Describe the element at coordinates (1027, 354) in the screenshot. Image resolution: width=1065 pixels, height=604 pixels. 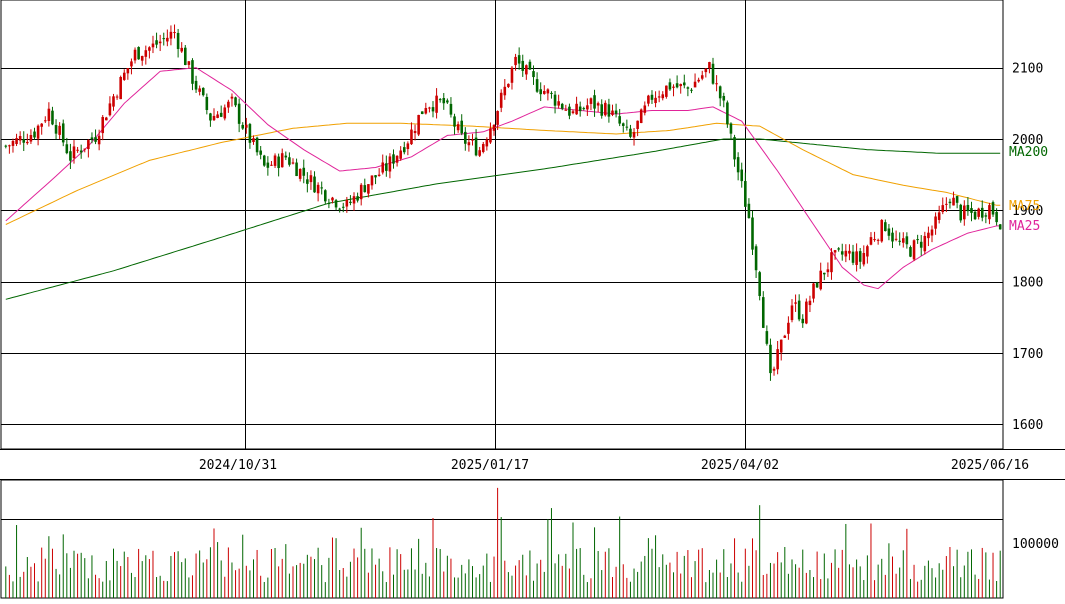
I see `price-tick-label: 1700` at that location.